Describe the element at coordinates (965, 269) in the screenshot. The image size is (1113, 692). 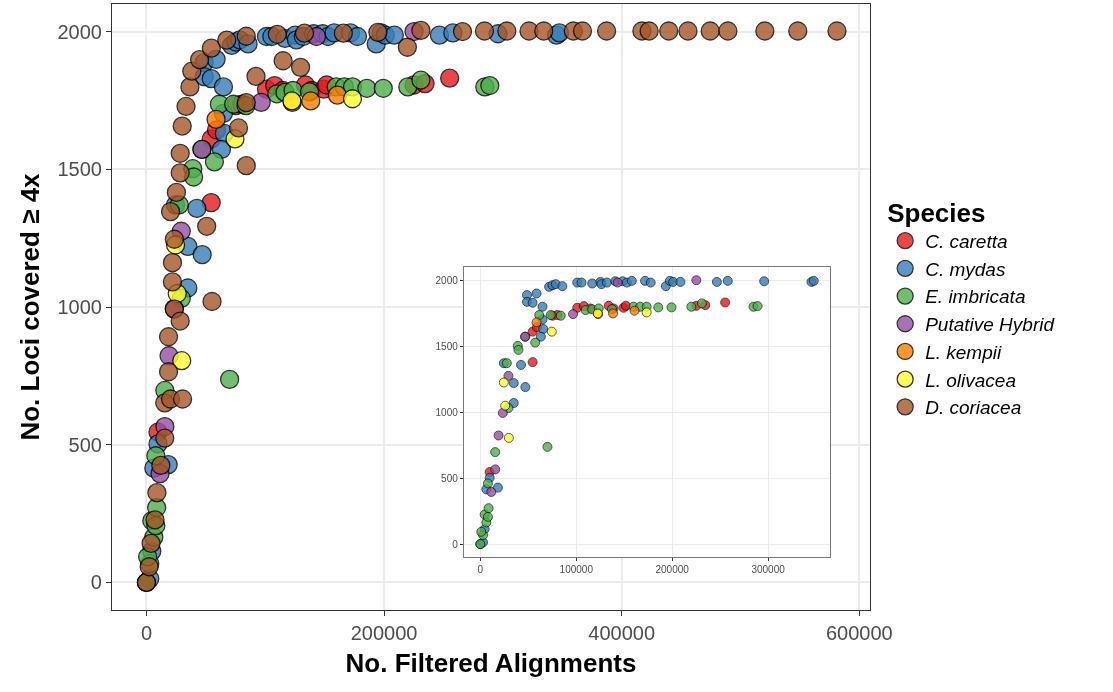
I see `legend-label: C. mydas` at that location.